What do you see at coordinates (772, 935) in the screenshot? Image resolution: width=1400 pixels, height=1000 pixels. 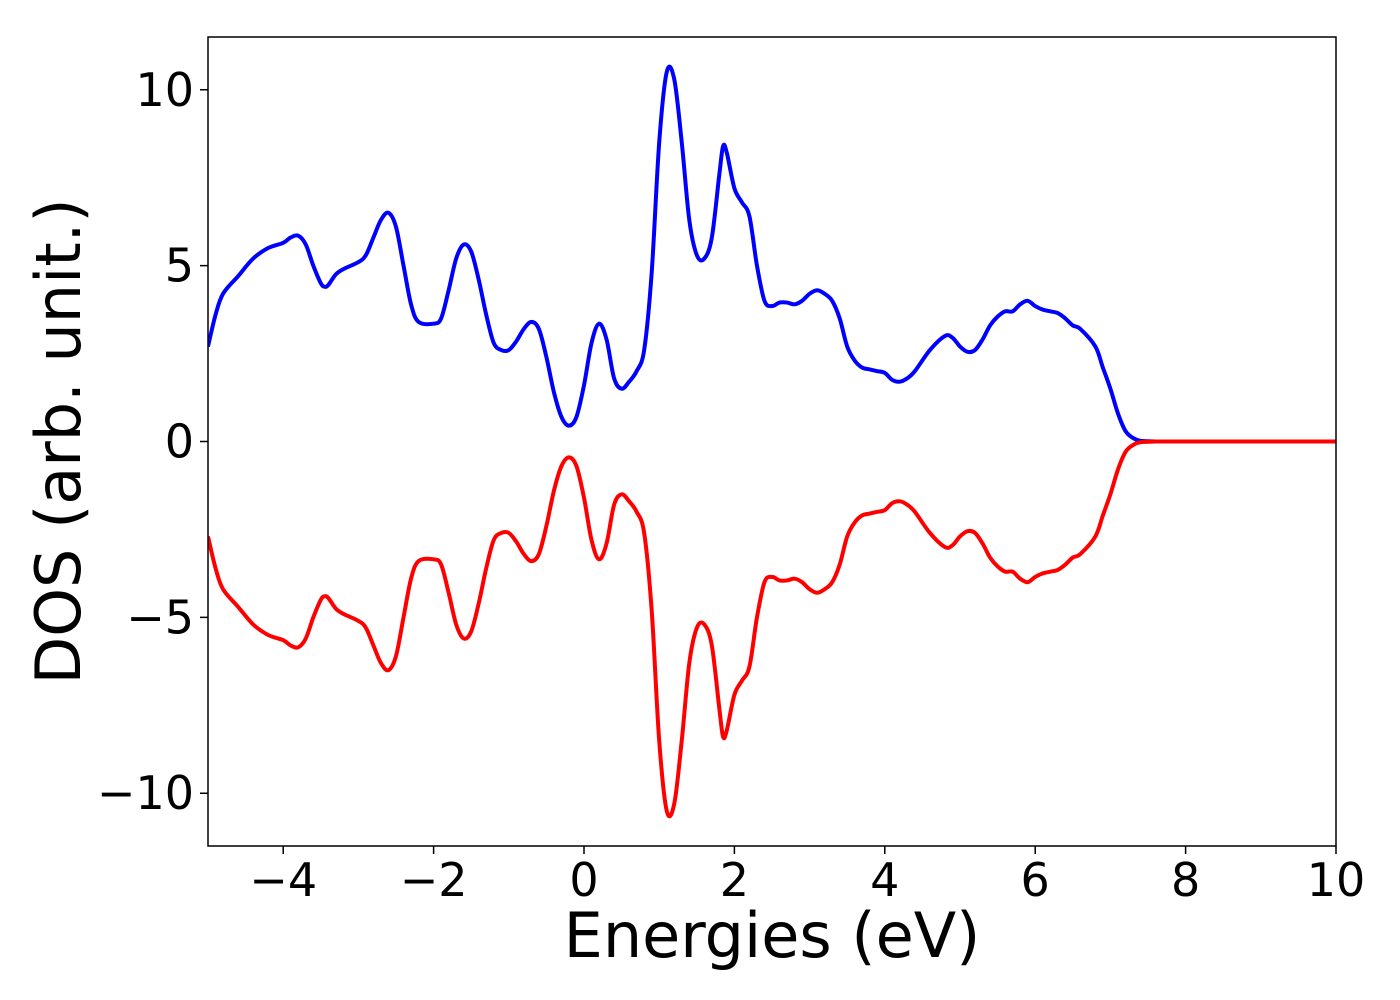 I see `x-axis-label: Energies (eV)` at bounding box center [772, 935].